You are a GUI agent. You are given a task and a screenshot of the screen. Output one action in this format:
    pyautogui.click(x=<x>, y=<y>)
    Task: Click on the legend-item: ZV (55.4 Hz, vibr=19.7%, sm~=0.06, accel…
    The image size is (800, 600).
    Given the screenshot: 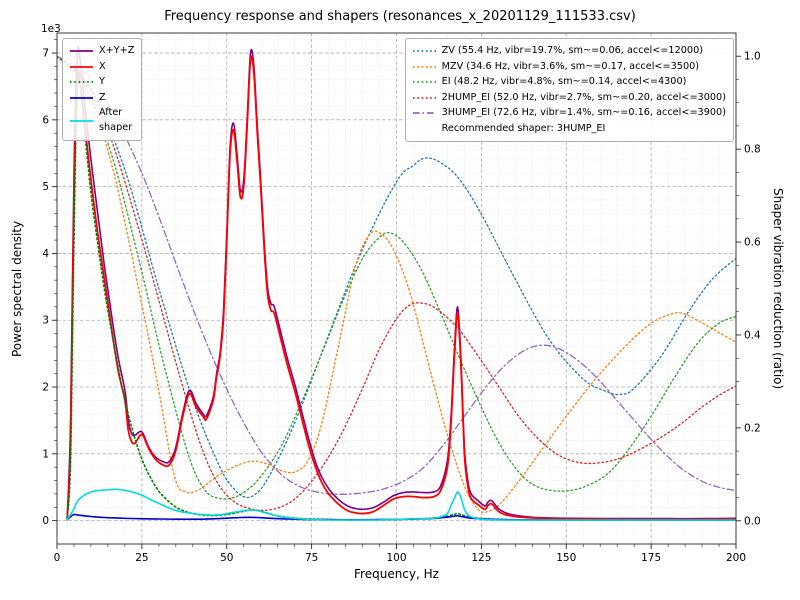 What is the action you would take?
    pyautogui.click(x=569, y=51)
    